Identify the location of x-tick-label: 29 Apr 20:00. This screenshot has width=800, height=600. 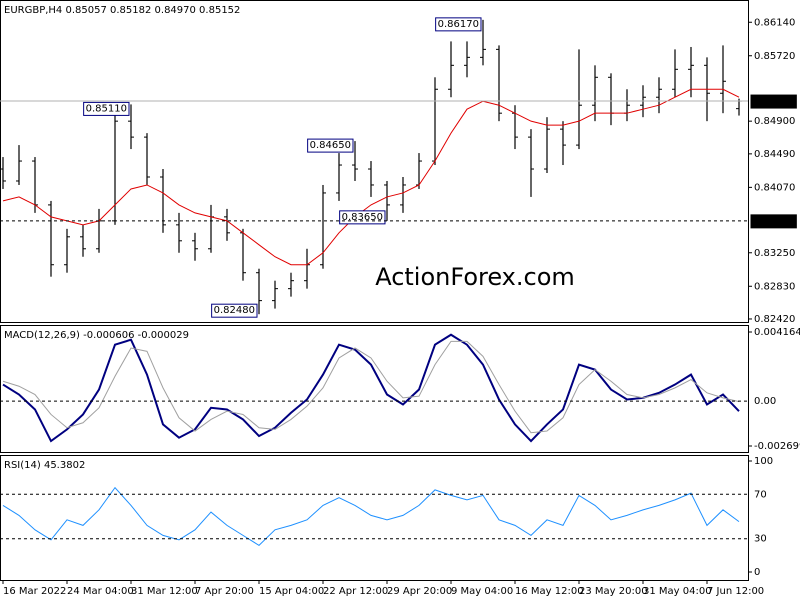
(419, 591).